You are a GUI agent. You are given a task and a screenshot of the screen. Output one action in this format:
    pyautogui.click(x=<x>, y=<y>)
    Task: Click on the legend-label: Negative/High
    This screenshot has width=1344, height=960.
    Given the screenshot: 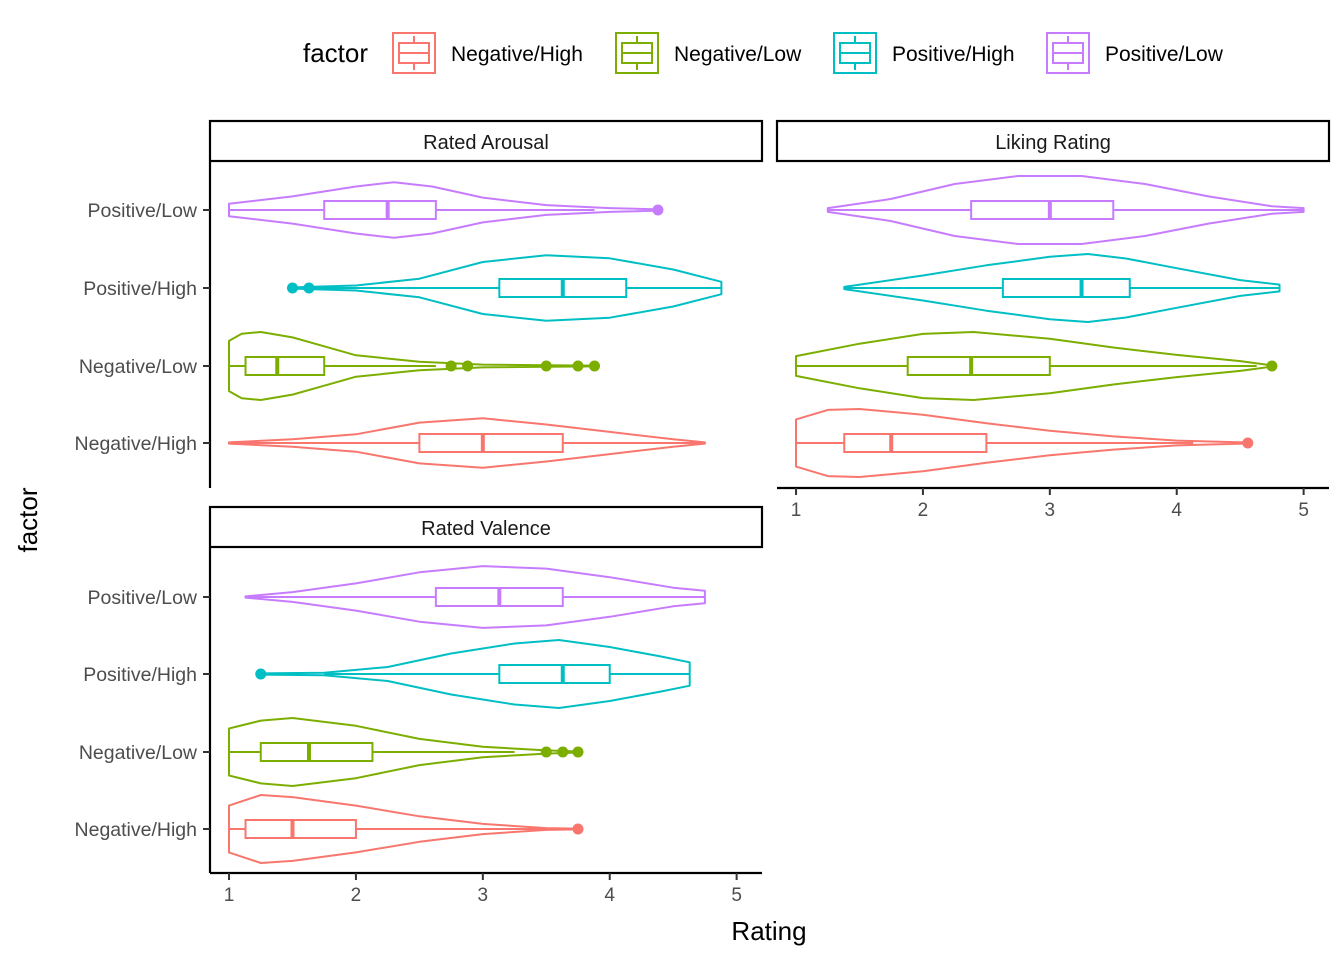 What is the action you would take?
    pyautogui.click(x=517, y=54)
    